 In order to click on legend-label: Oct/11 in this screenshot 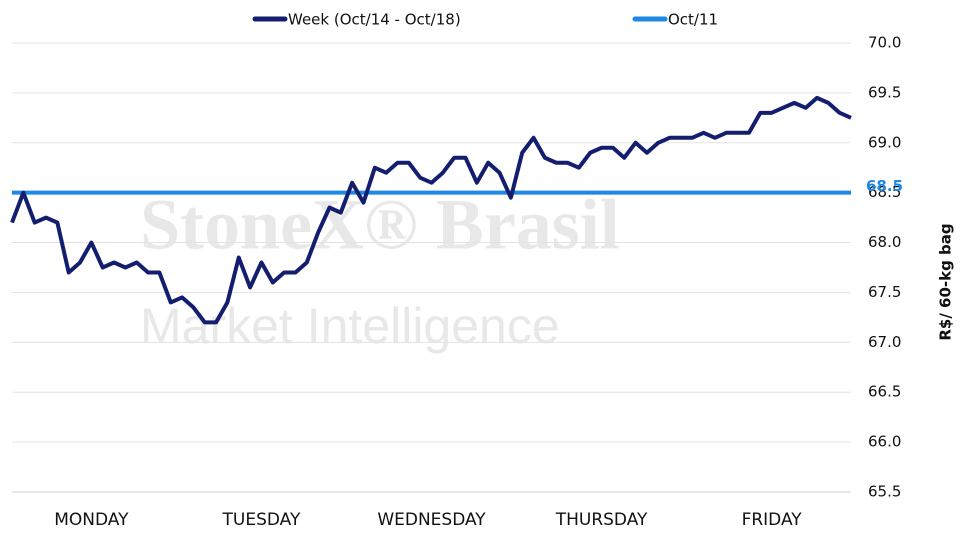, I will do `click(693, 20)`.